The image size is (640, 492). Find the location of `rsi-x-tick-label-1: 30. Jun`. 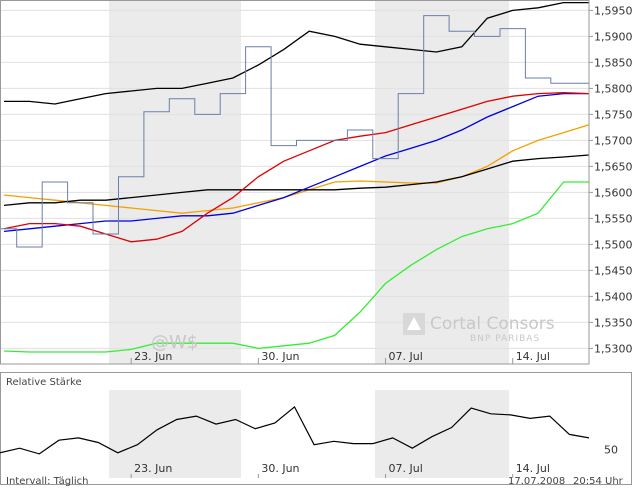

rsi-x-tick-label-1: 30. Jun is located at coordinates (280, 468).